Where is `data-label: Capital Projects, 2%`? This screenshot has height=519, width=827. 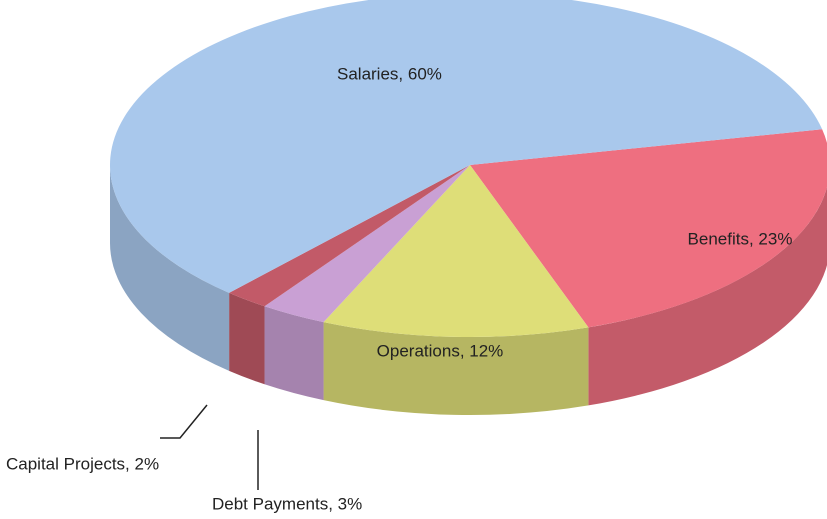
data-label: Capital Projects, 2% is located at coordinates (82, 463).